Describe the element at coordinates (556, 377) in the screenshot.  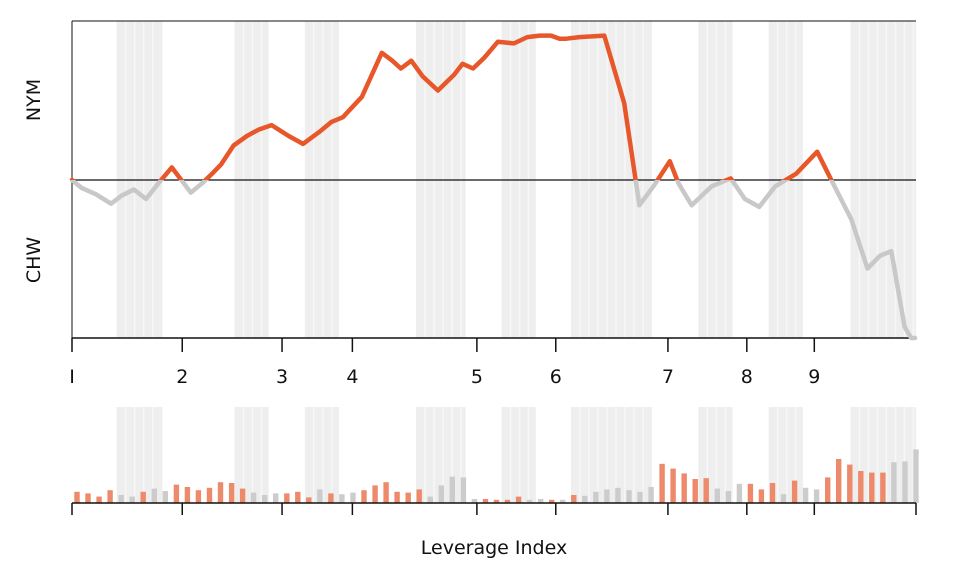
I see `x-tick-label: 6` at that location.